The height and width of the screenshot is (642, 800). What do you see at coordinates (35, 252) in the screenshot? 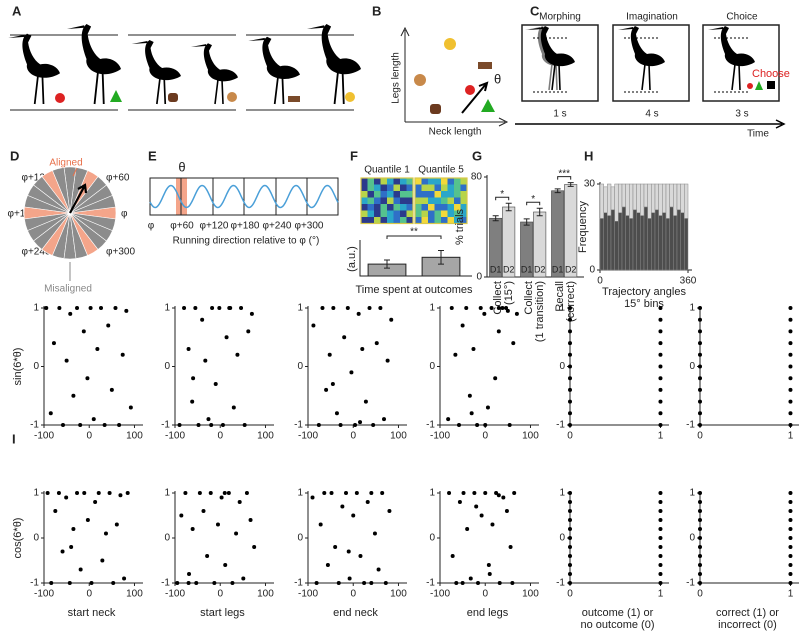
I see `direction-label: φ+240` at bounding box center [35, 252].